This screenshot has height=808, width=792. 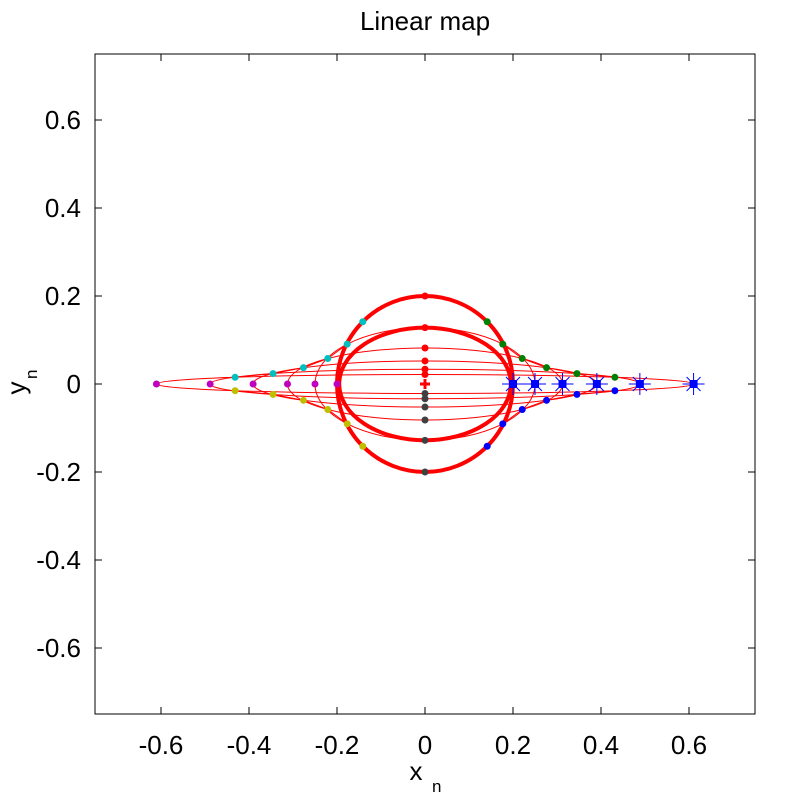 What do you see at coordinates (58, 472) in the screenshot?
I see `y-tick-label: -0.2` at bounding box center [58, 472].